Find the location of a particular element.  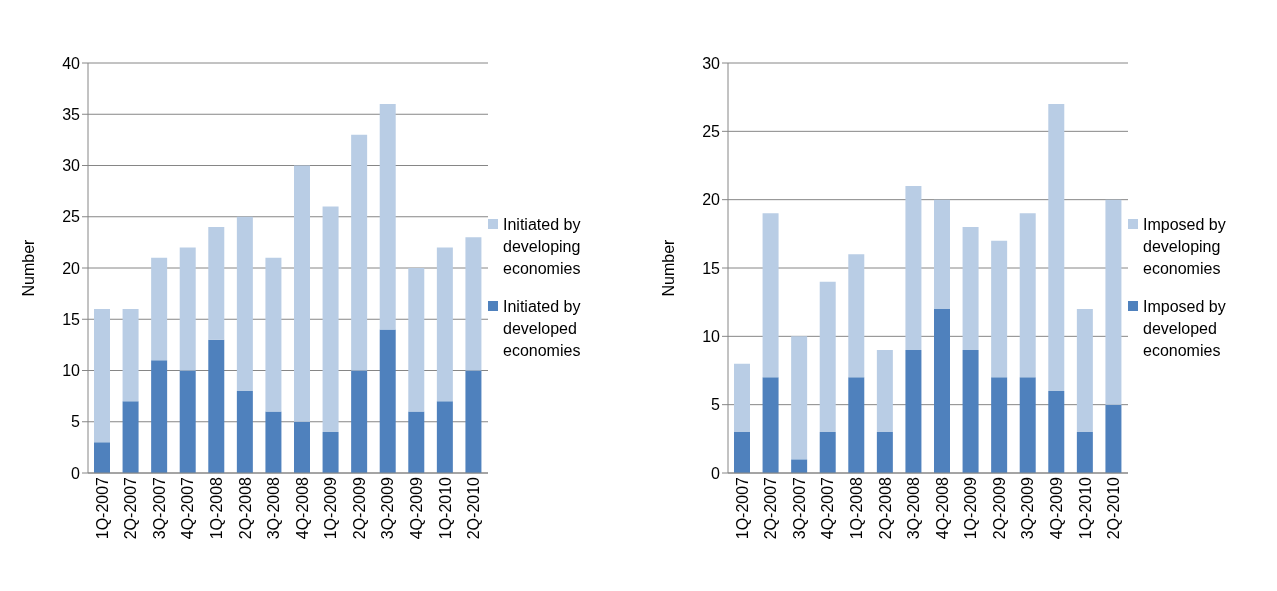

legend-label: Initiated by developed economies is located at coordinates (542, 328).